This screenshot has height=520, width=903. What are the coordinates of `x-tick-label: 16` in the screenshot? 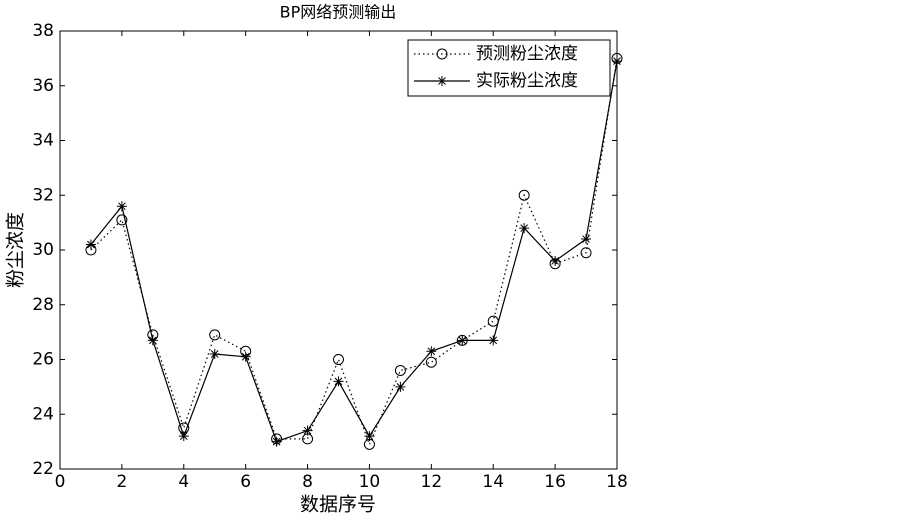 It's located at (555, 482).